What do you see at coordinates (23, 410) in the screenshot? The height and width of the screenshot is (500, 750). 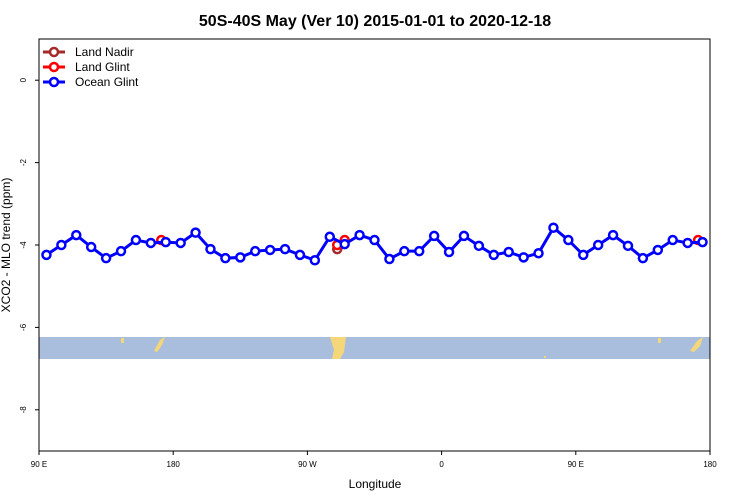 I see `y-tick-label: -8` at bounding box center [23, 410].